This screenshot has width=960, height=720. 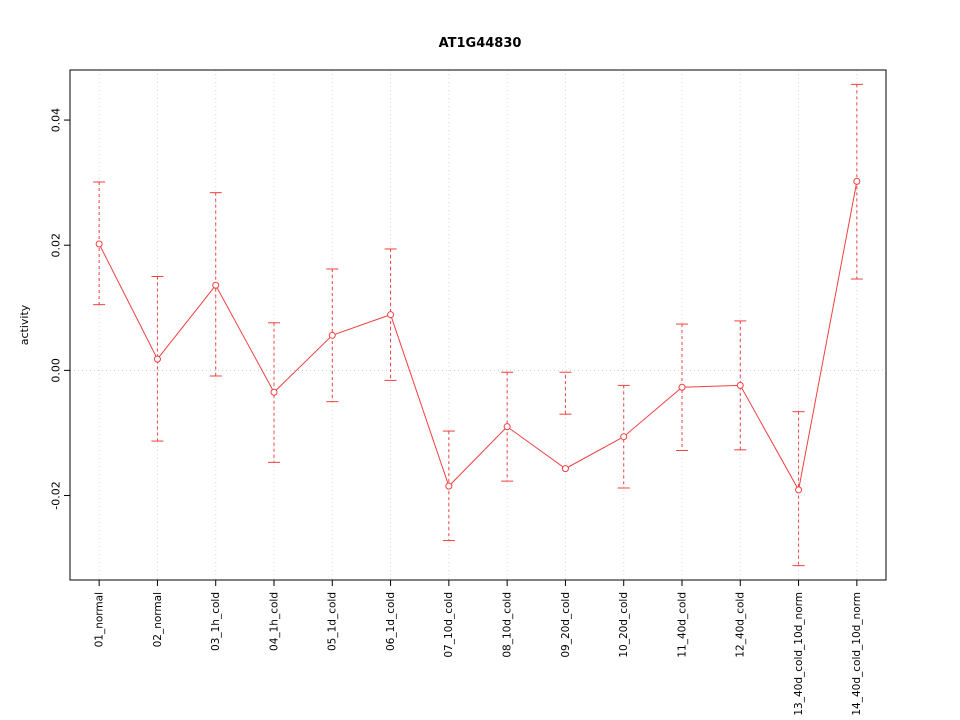 I want to click on x-axis-tick-label: 07_10d_cold, so click(x=449, y=625).